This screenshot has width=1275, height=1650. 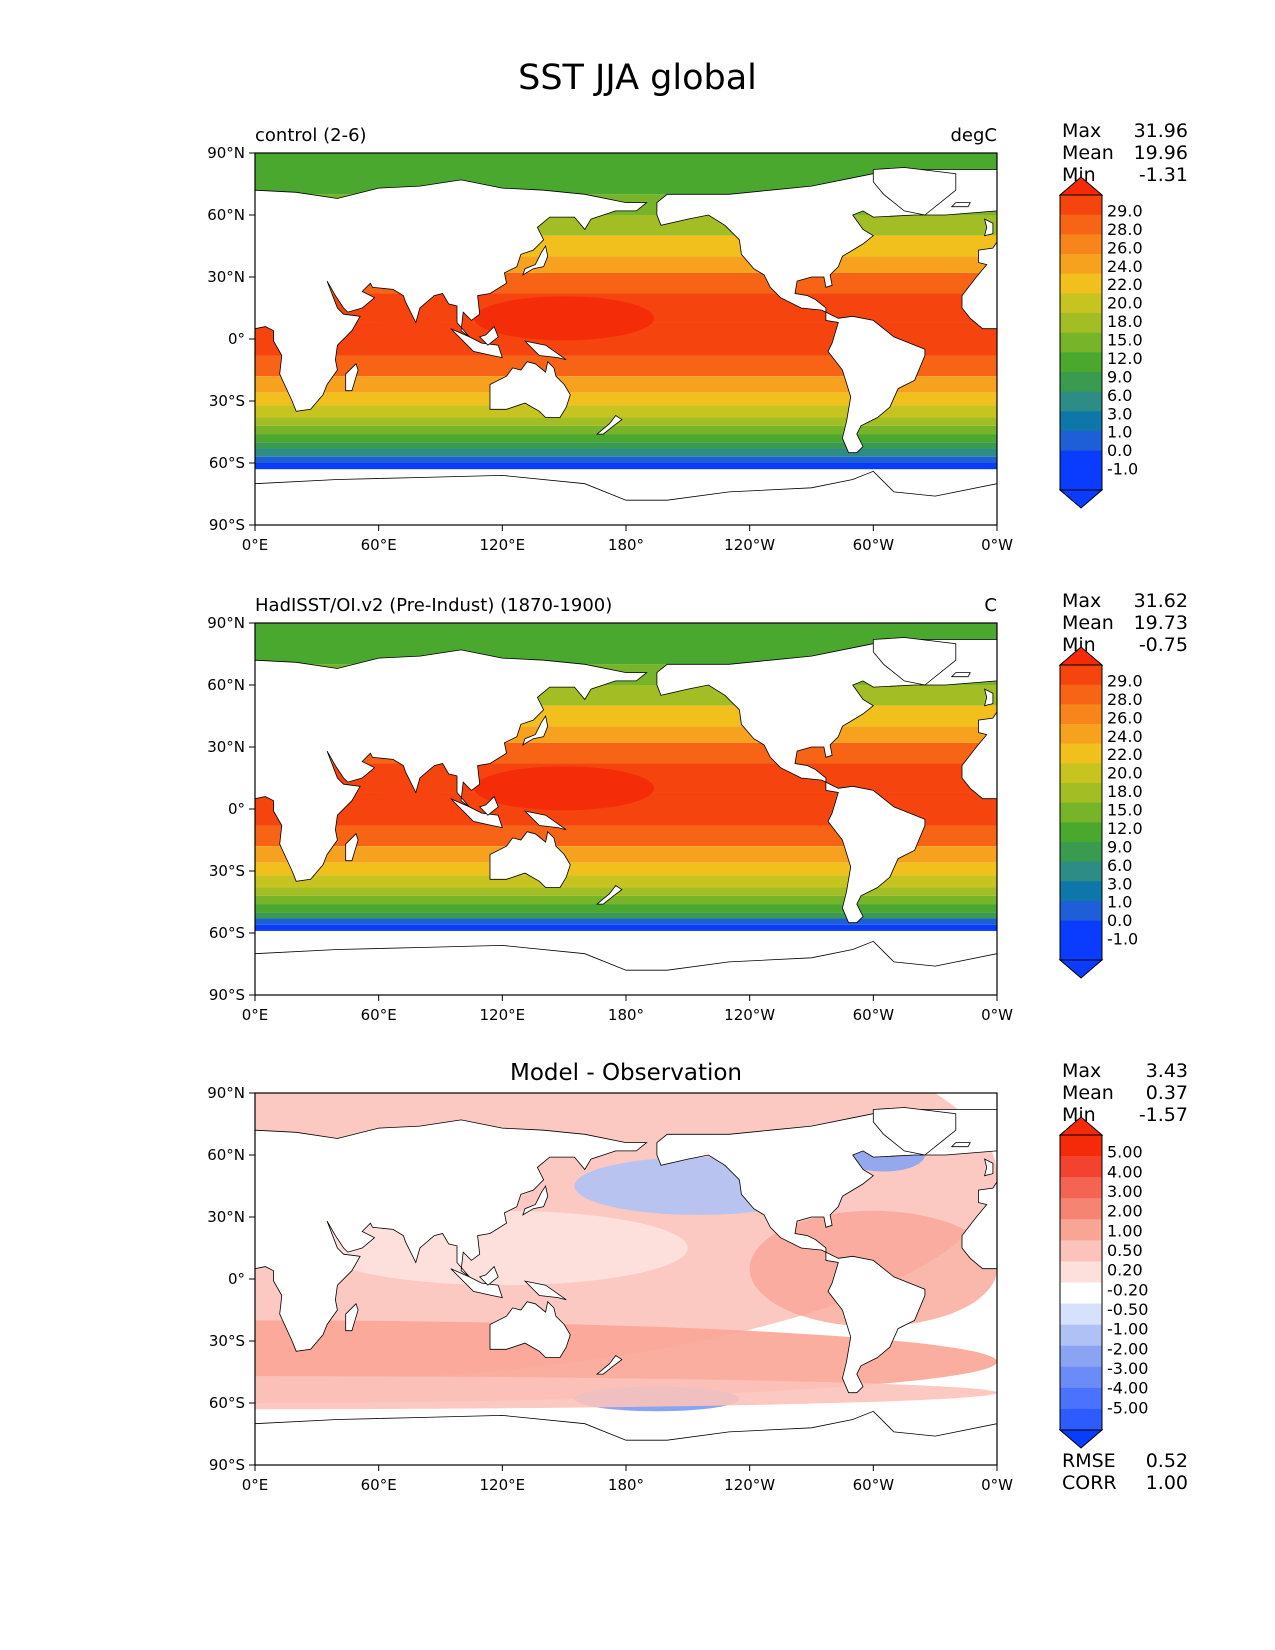 I want to click on colorbar-label: -2.00, so click(x=1127, y=1348).